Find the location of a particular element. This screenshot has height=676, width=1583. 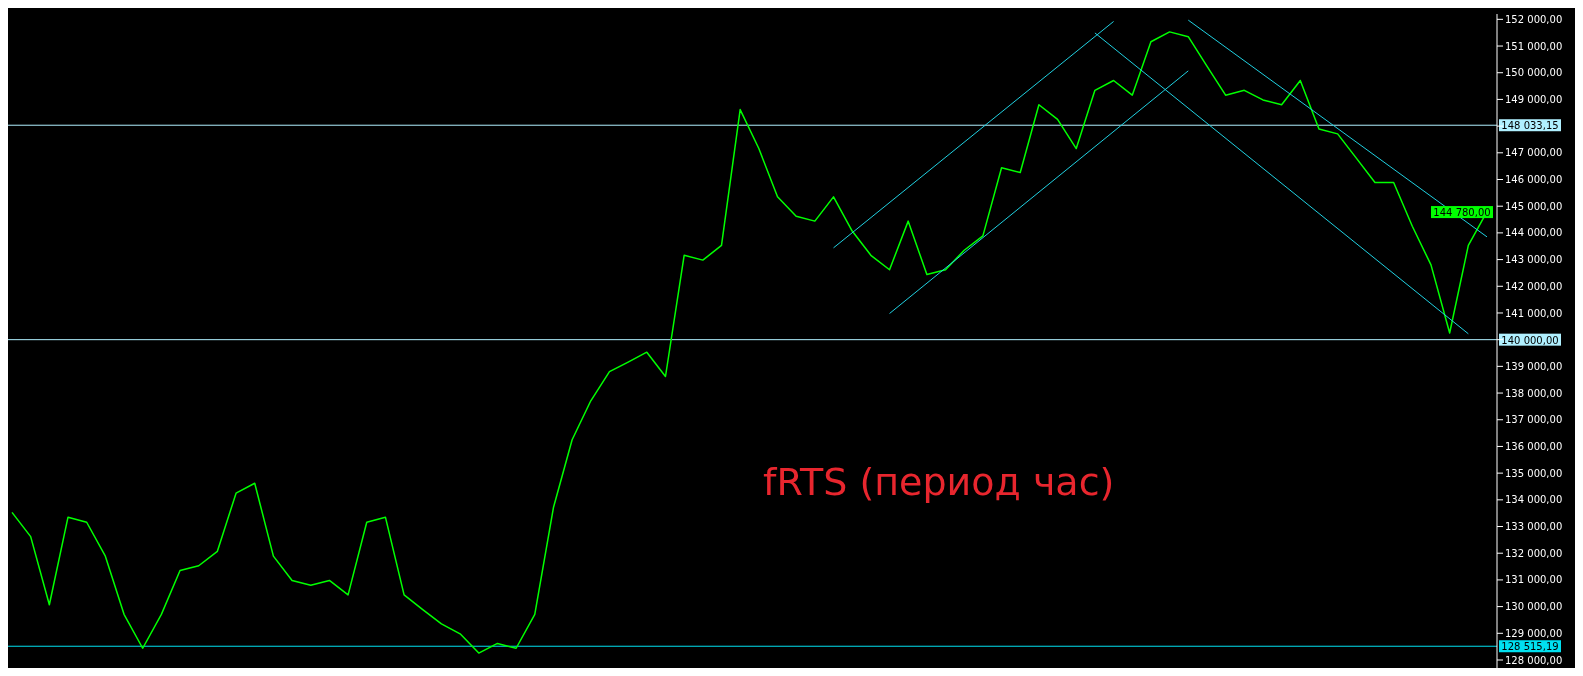

y-tick-label: 135 000,00 is located at coordinates (1534, 473).